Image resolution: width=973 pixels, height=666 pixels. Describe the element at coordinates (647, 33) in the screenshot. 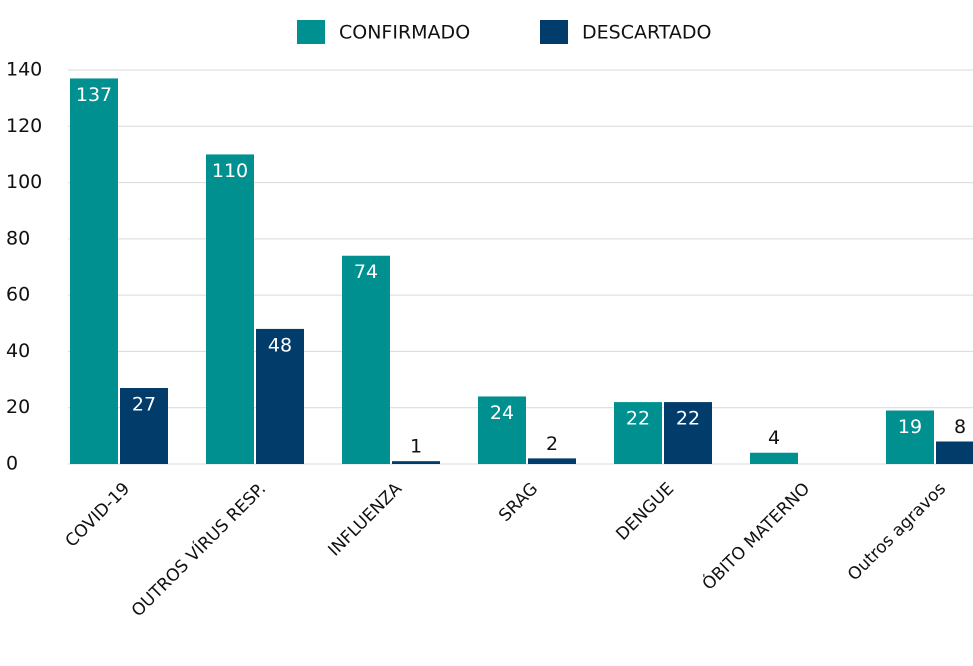

I see `legend-label: DESCARTADO` at that location.